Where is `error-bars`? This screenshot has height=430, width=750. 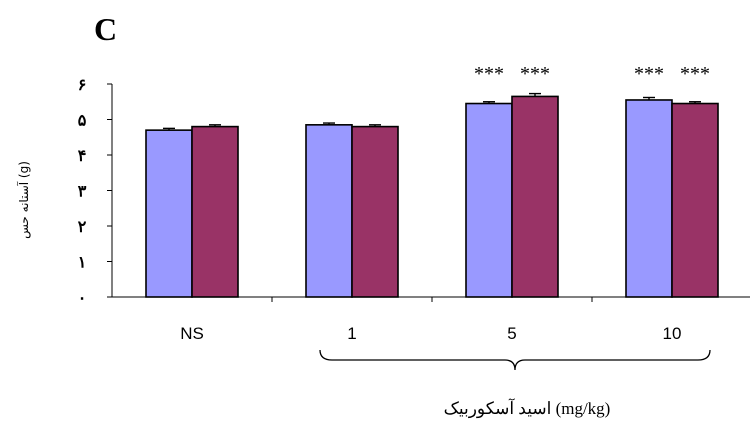 error-bars is located at coordinates (432, 111).